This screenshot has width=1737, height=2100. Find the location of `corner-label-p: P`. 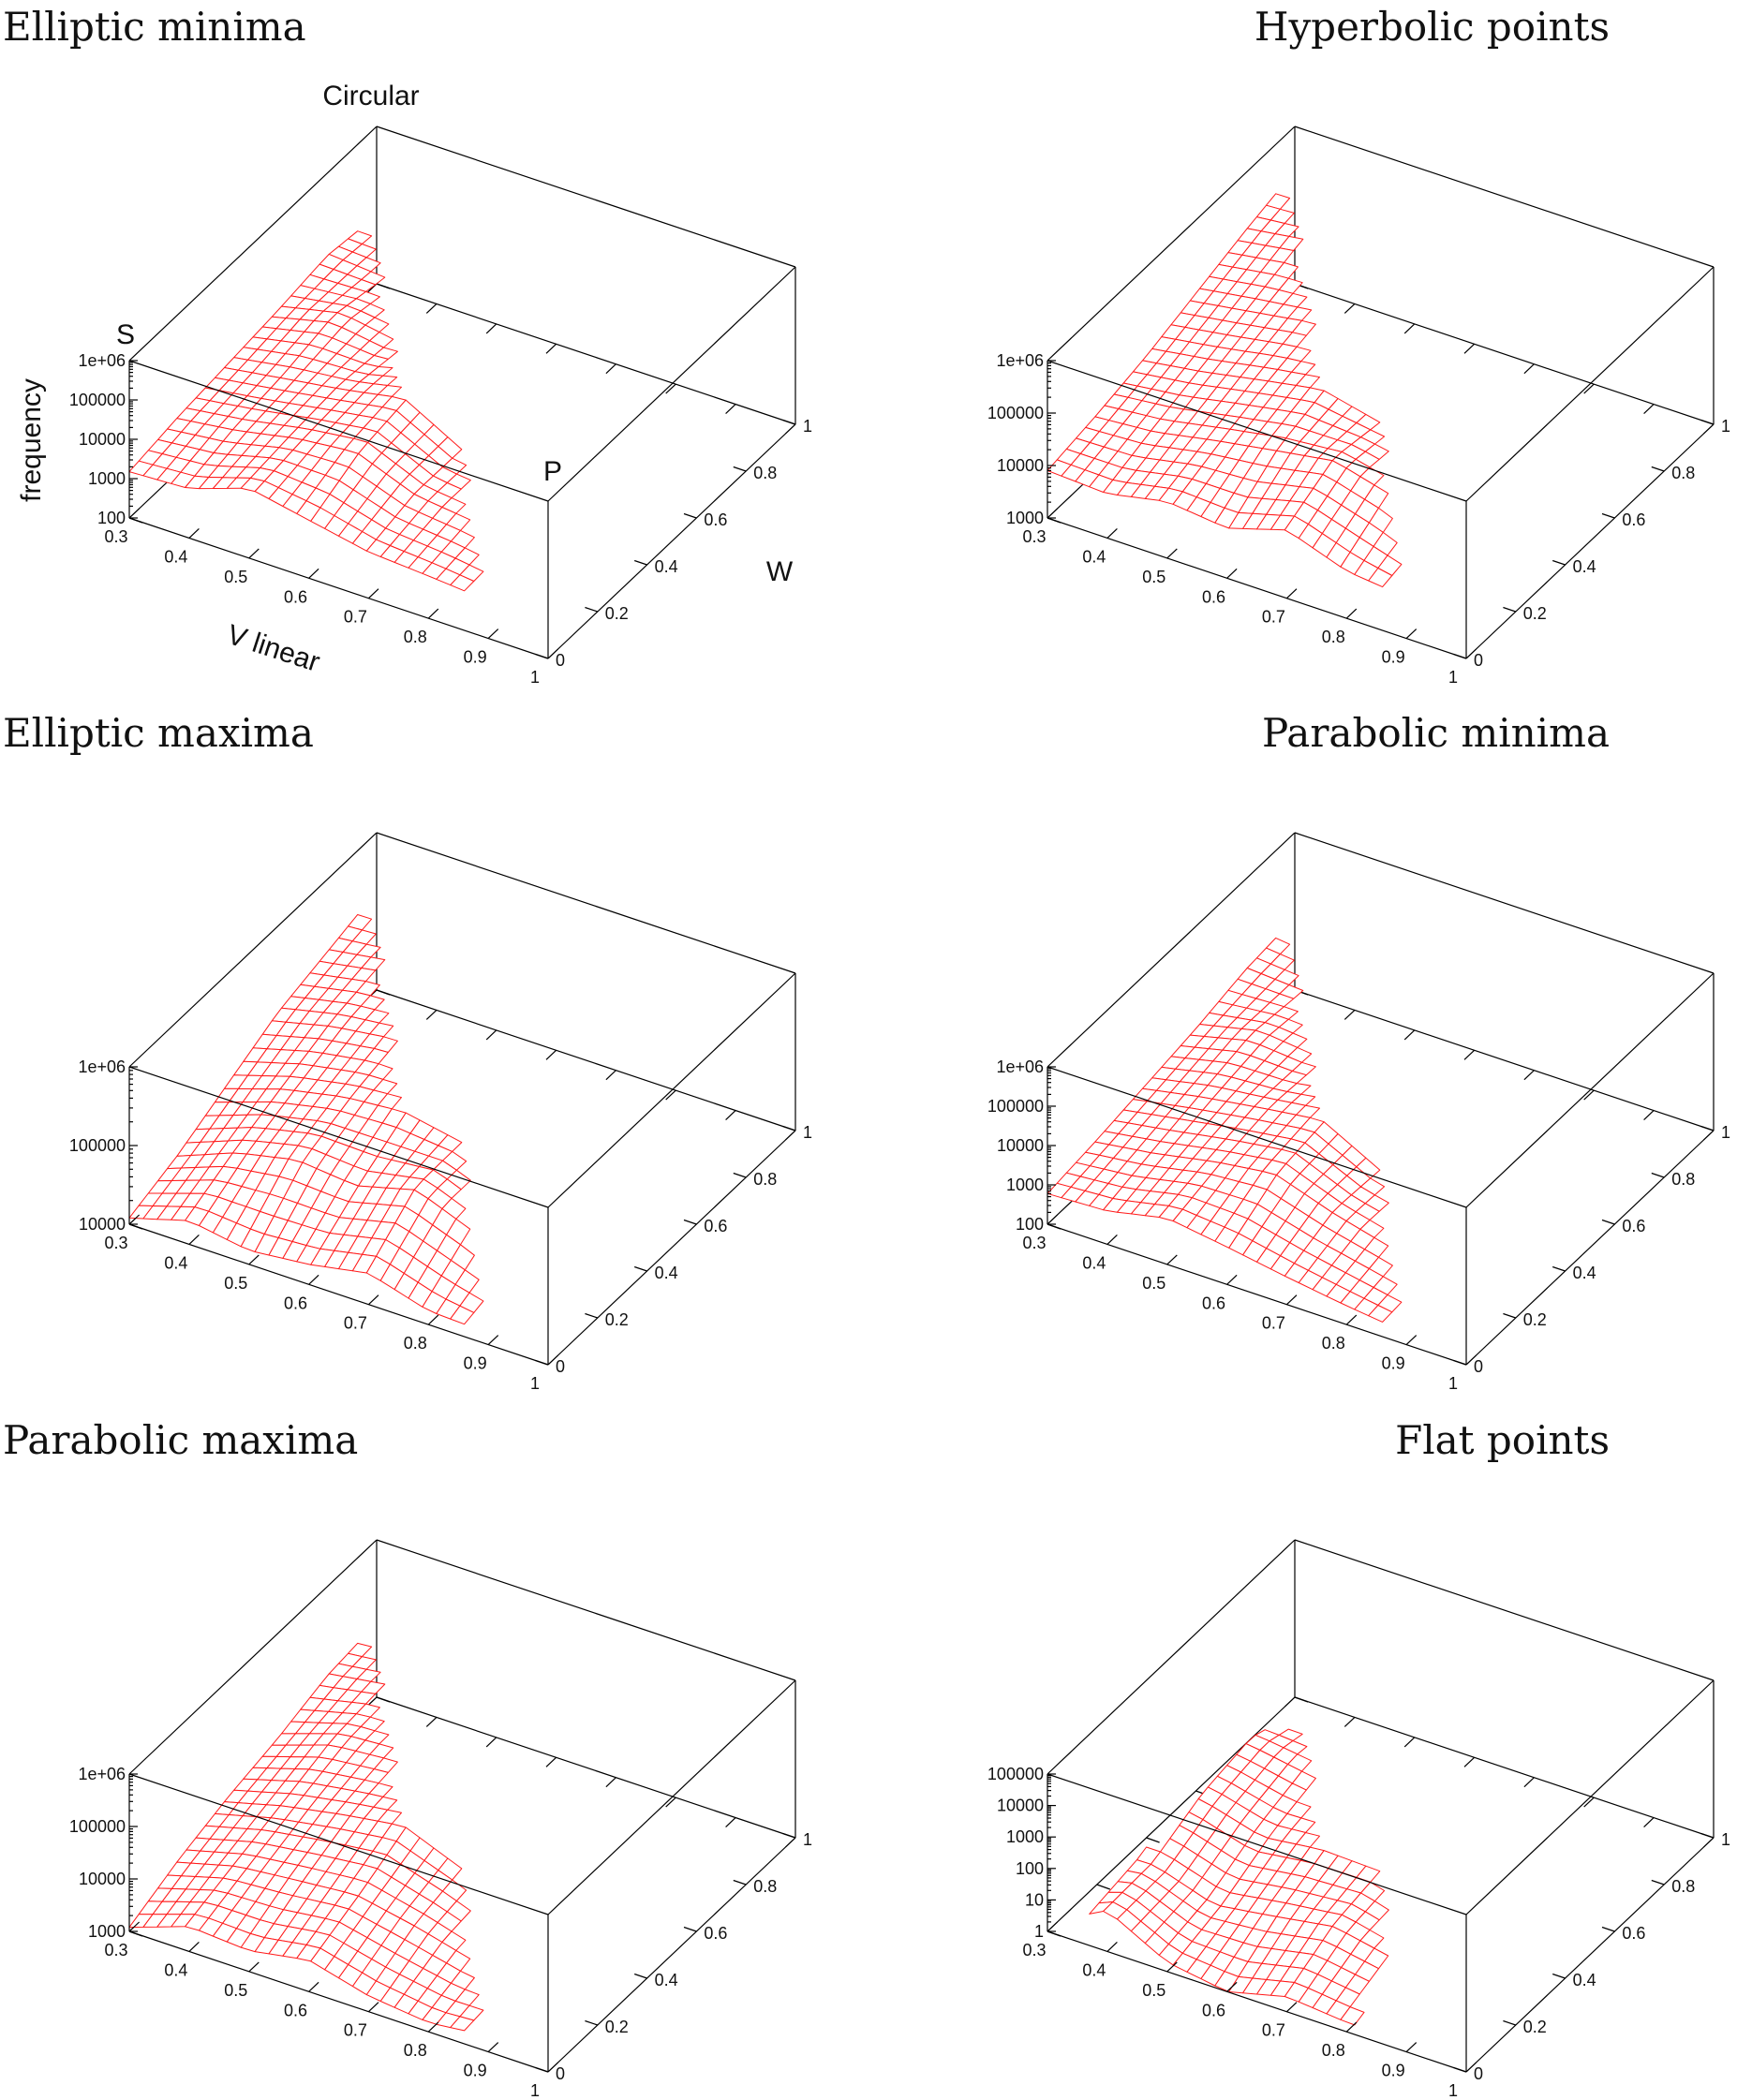

corner-label-p: P is located at coordinates (552, 472).